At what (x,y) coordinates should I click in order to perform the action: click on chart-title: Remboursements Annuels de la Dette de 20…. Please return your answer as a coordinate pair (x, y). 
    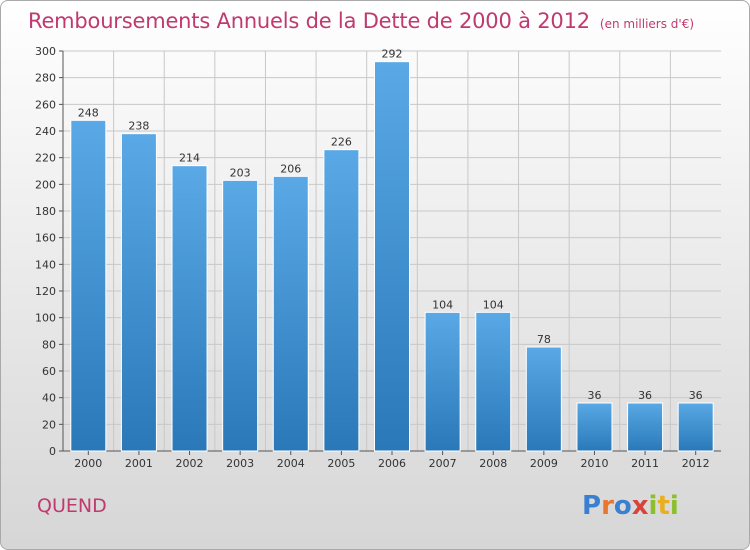
    Looking at the image, I should click on (309, 21).